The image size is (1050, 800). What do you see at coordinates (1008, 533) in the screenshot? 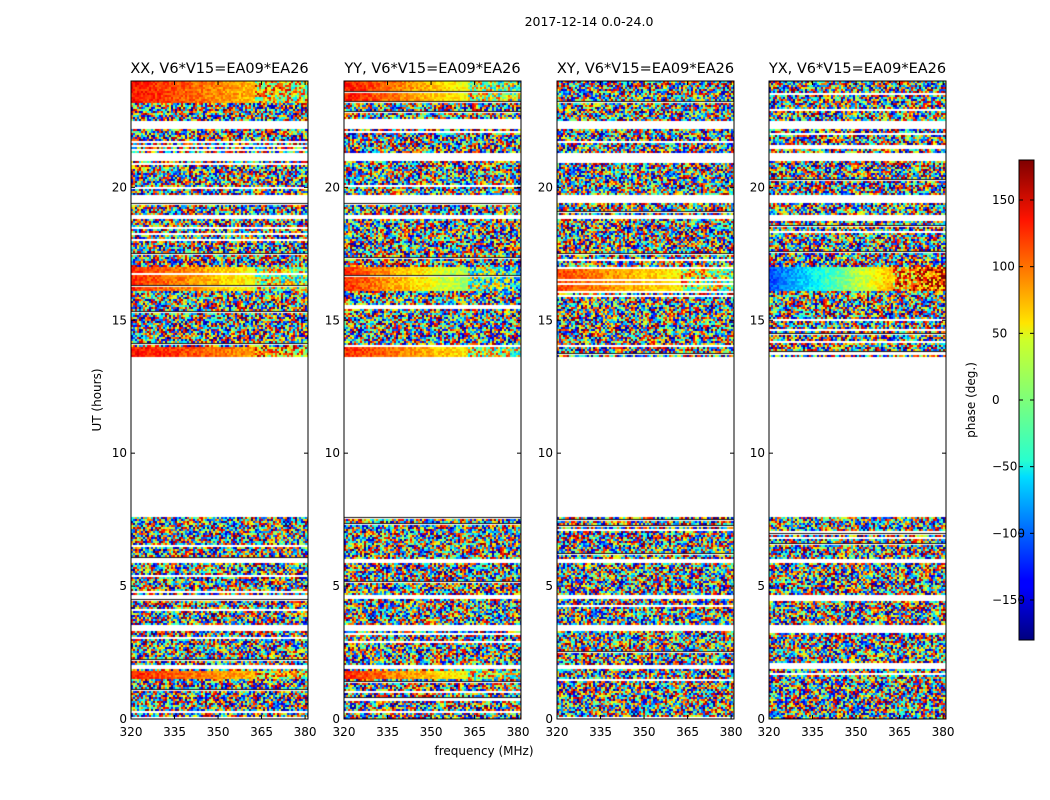
I see `colorbar-tick-label: −100` at bounding box center [1008, 533].